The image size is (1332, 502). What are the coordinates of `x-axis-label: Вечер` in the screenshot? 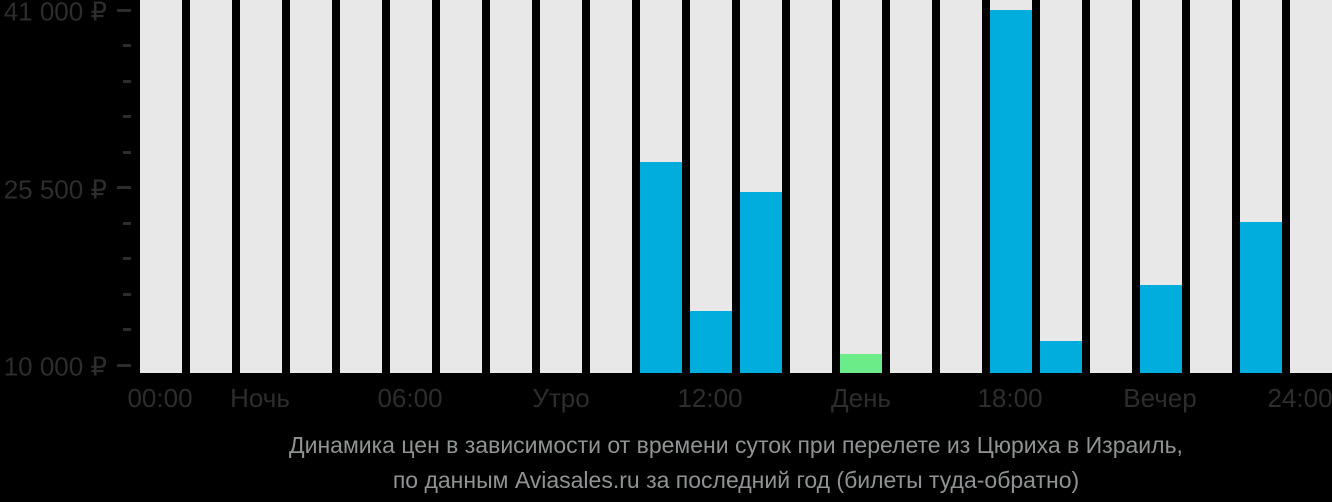 It's located at (1160, 398).